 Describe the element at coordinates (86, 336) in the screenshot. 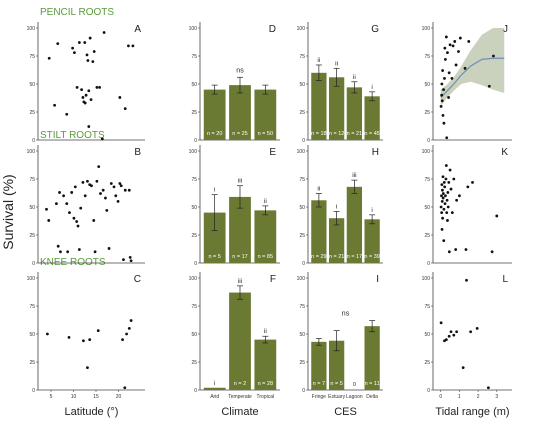

I see `panel-C: 0 25 50 75 100 C 5 10 15 20` at that location.